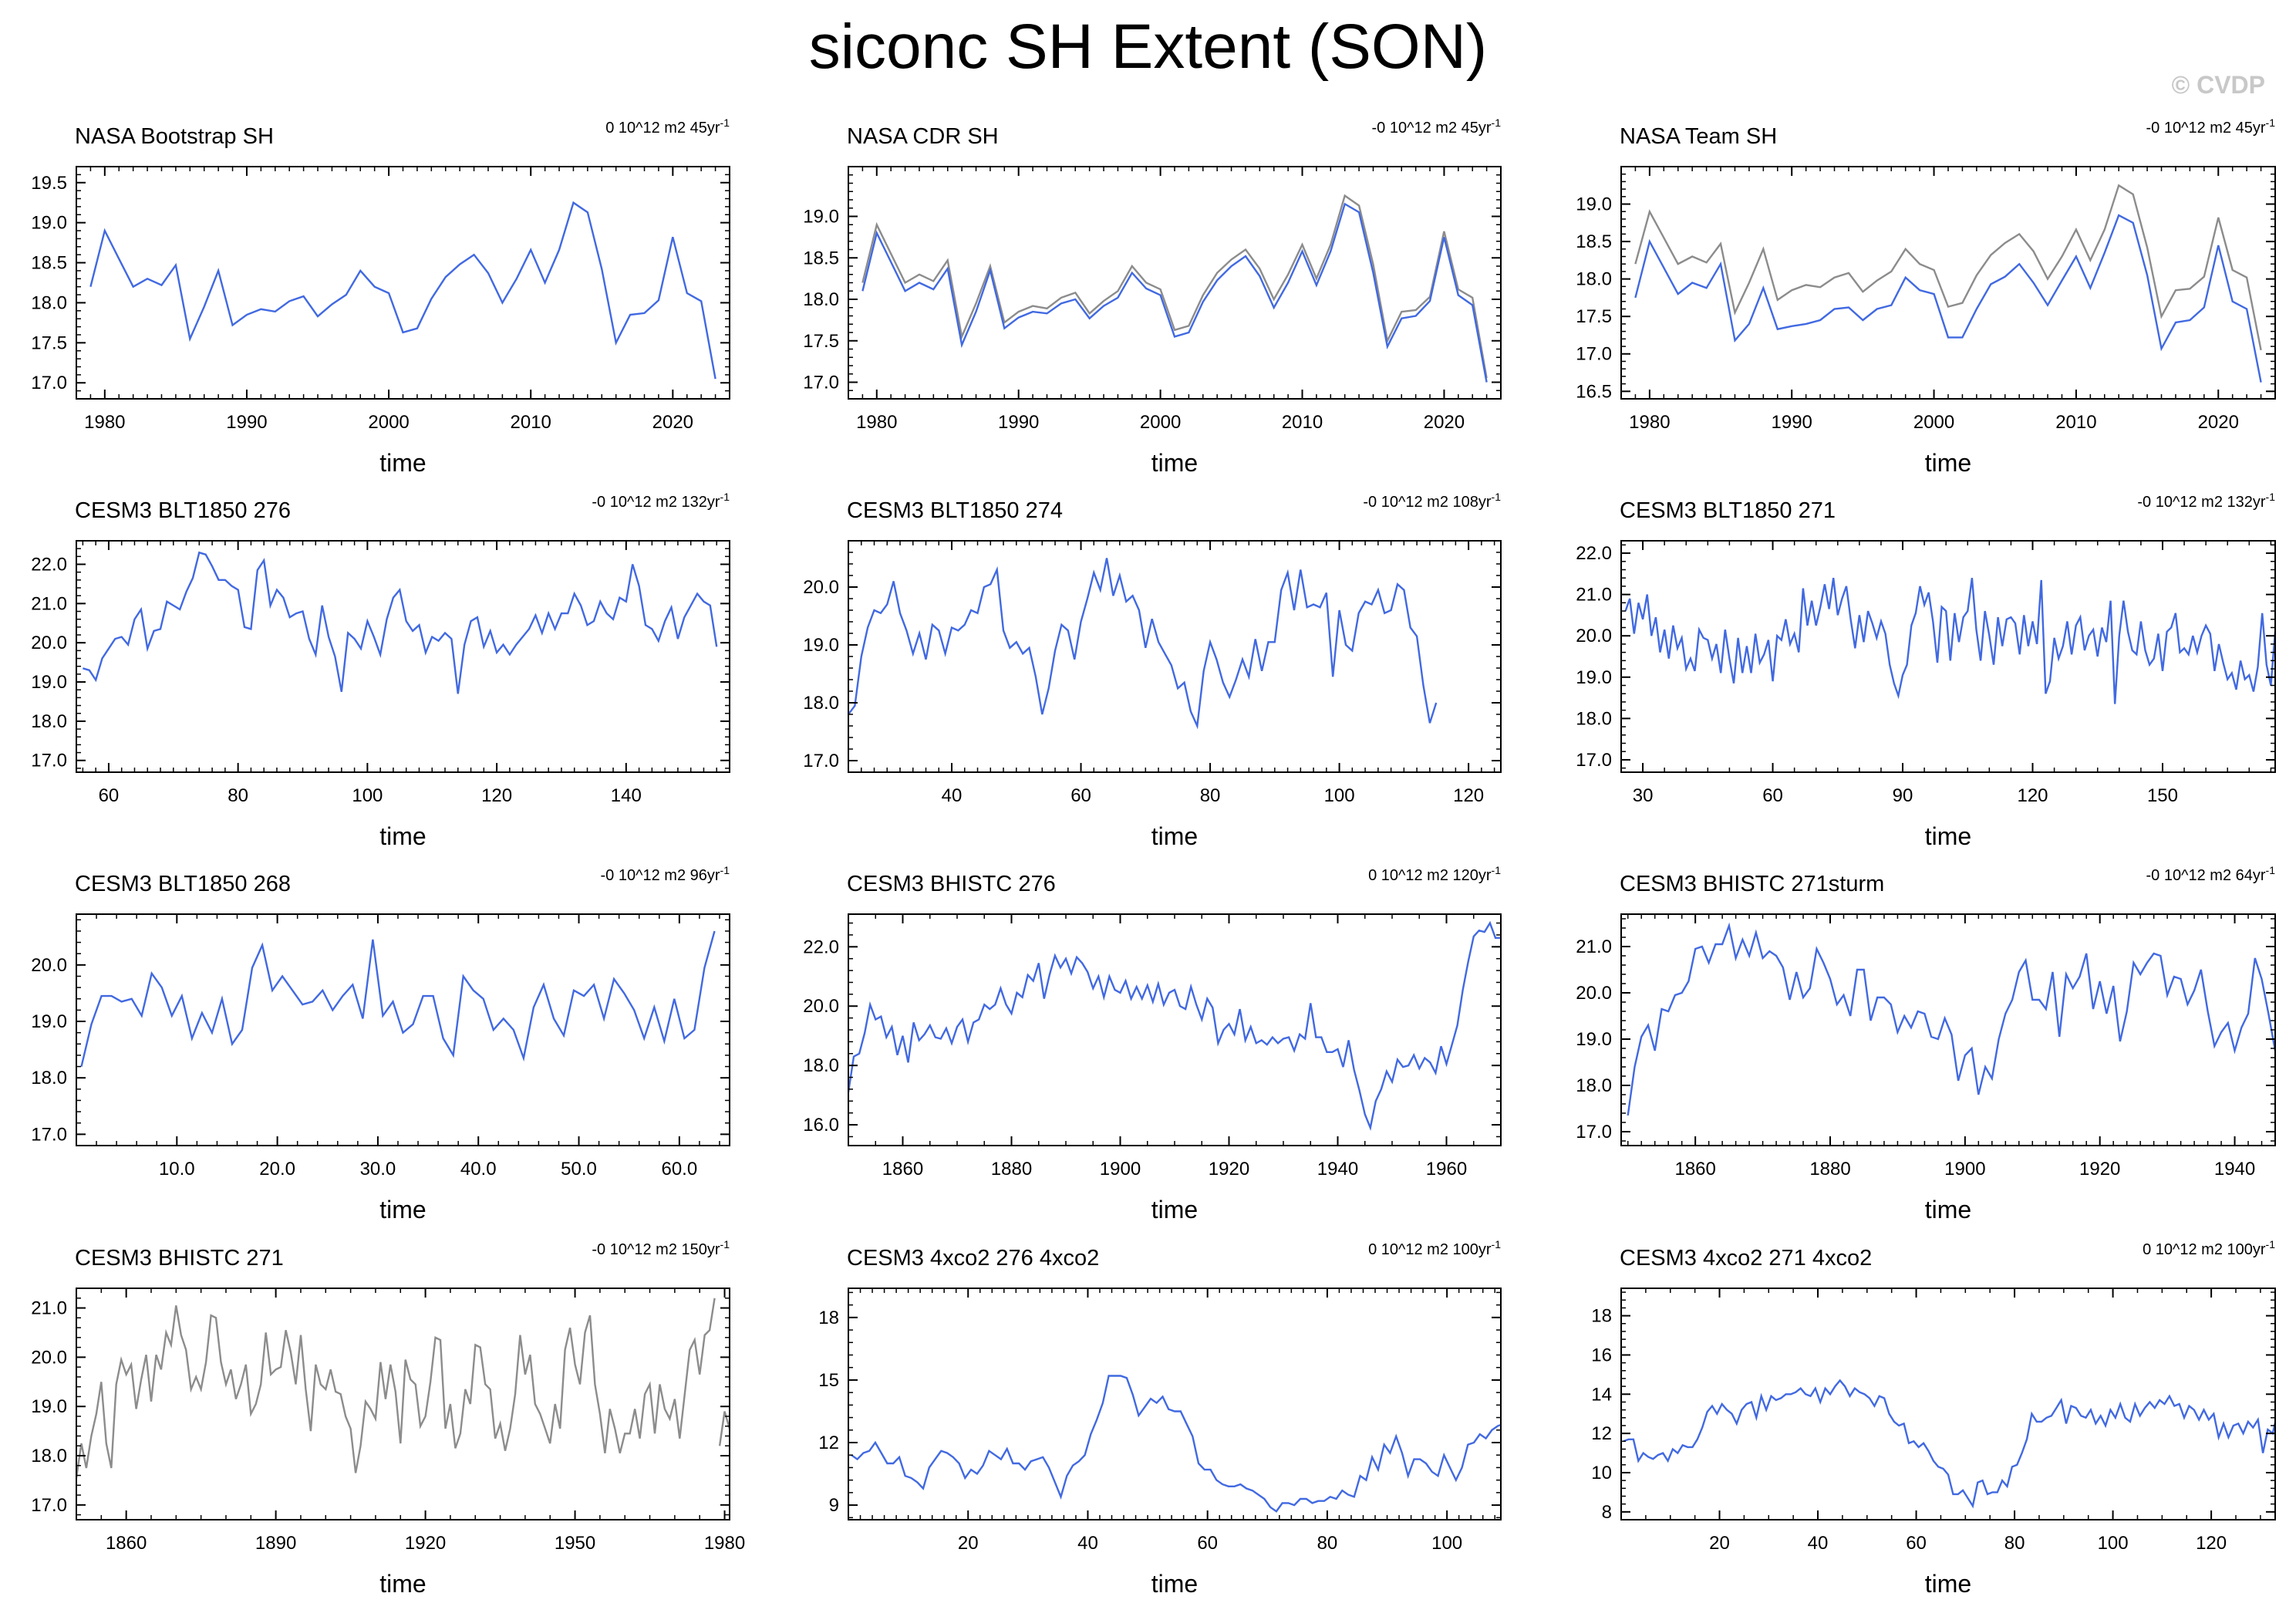 The width and height of the screenshot is (2296, 1620). What do you see at coordinates (661, 1248) in the screenshot?
I see `panel-trend: -0 10^12 m2 150yr-1` at bounding box center [661, 1248].